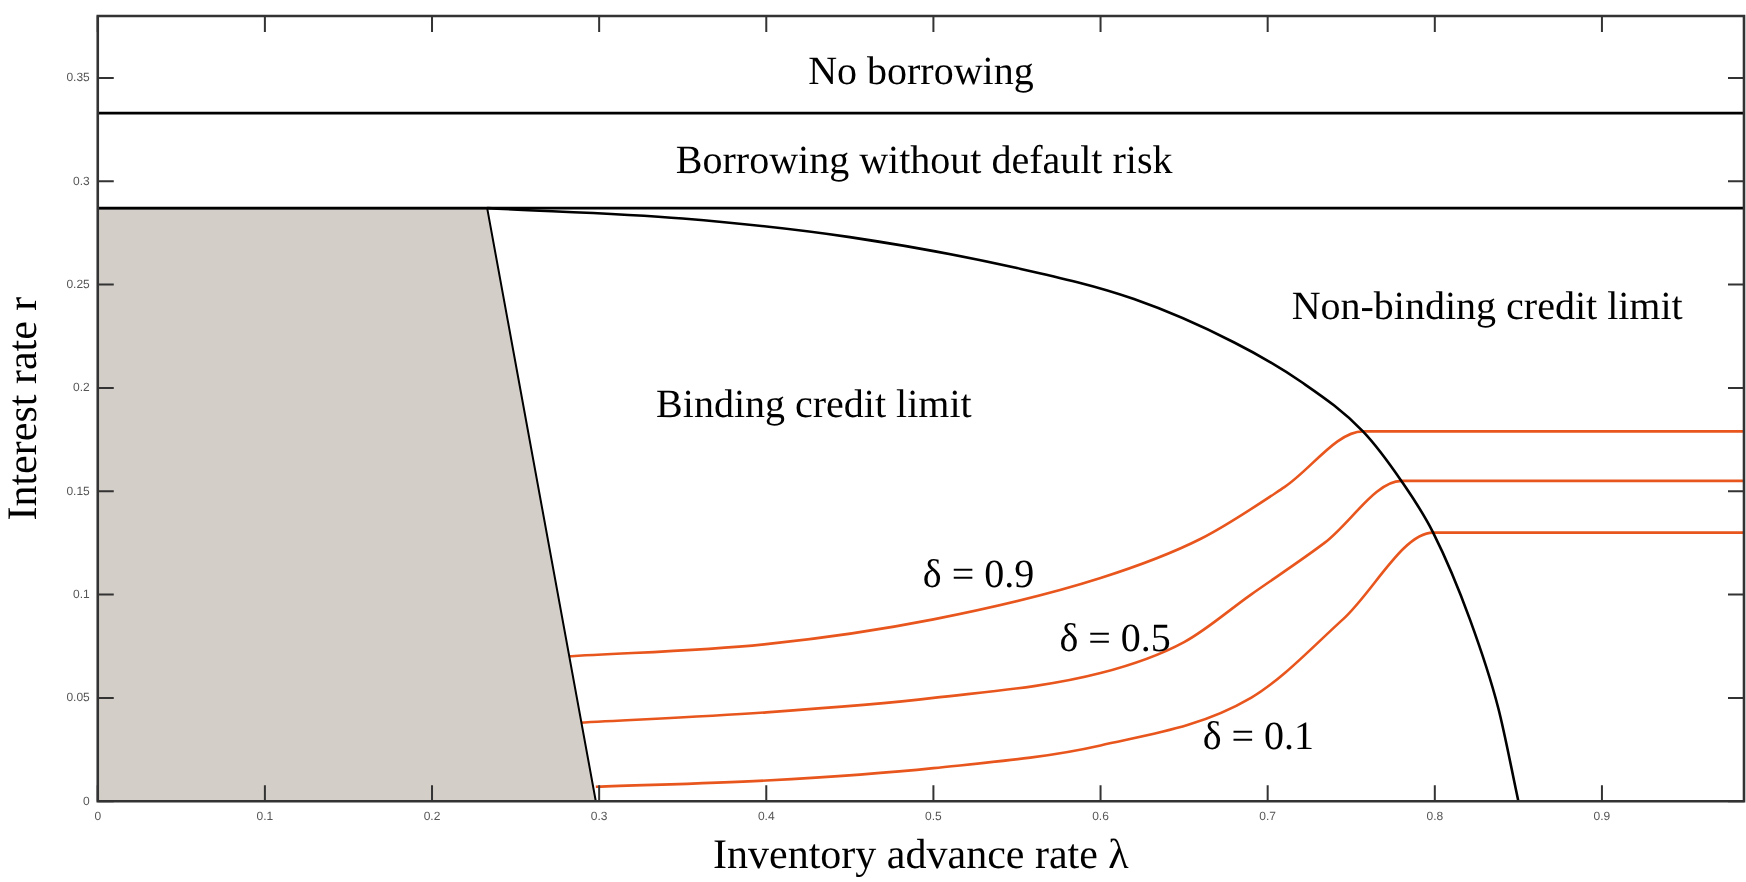 The width and height of the screenshot is (1746, 882). What do you see at coordinates (921, 71) in the screenshot?
I see `annotation: No borrowing` at bounding box center [921, 71].